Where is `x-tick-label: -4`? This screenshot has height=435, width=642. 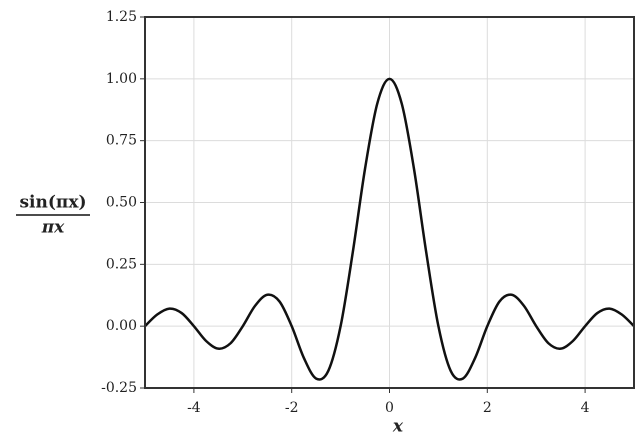
x-tick-label: -4 is located at coordinates (194, 408).